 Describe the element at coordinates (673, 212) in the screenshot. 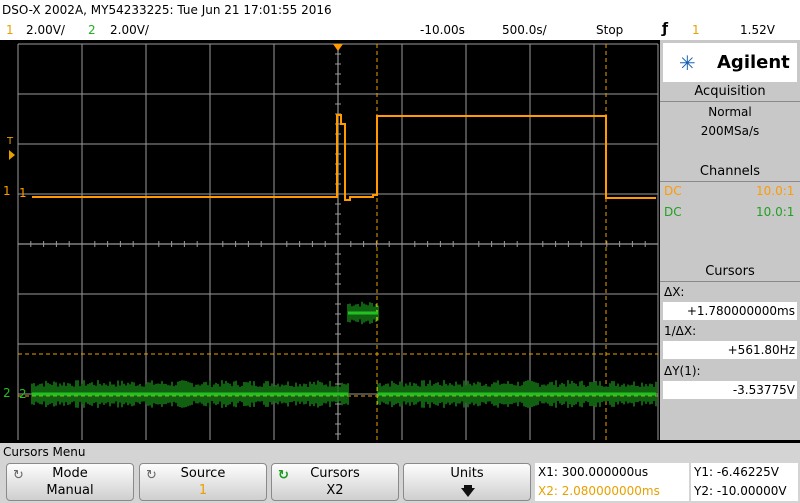

I see `ch2-coupling: DC` at that location.